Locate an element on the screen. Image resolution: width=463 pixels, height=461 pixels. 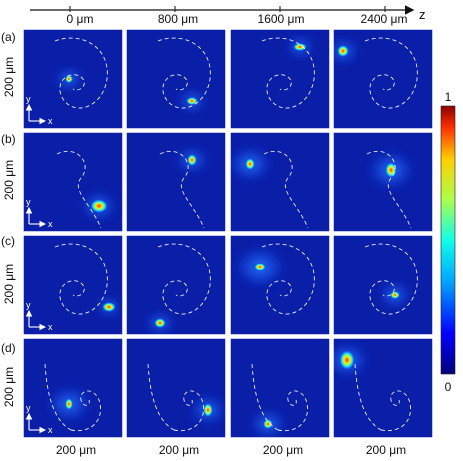
column-label-1: 800 μm is located at coordinates (178, 19).